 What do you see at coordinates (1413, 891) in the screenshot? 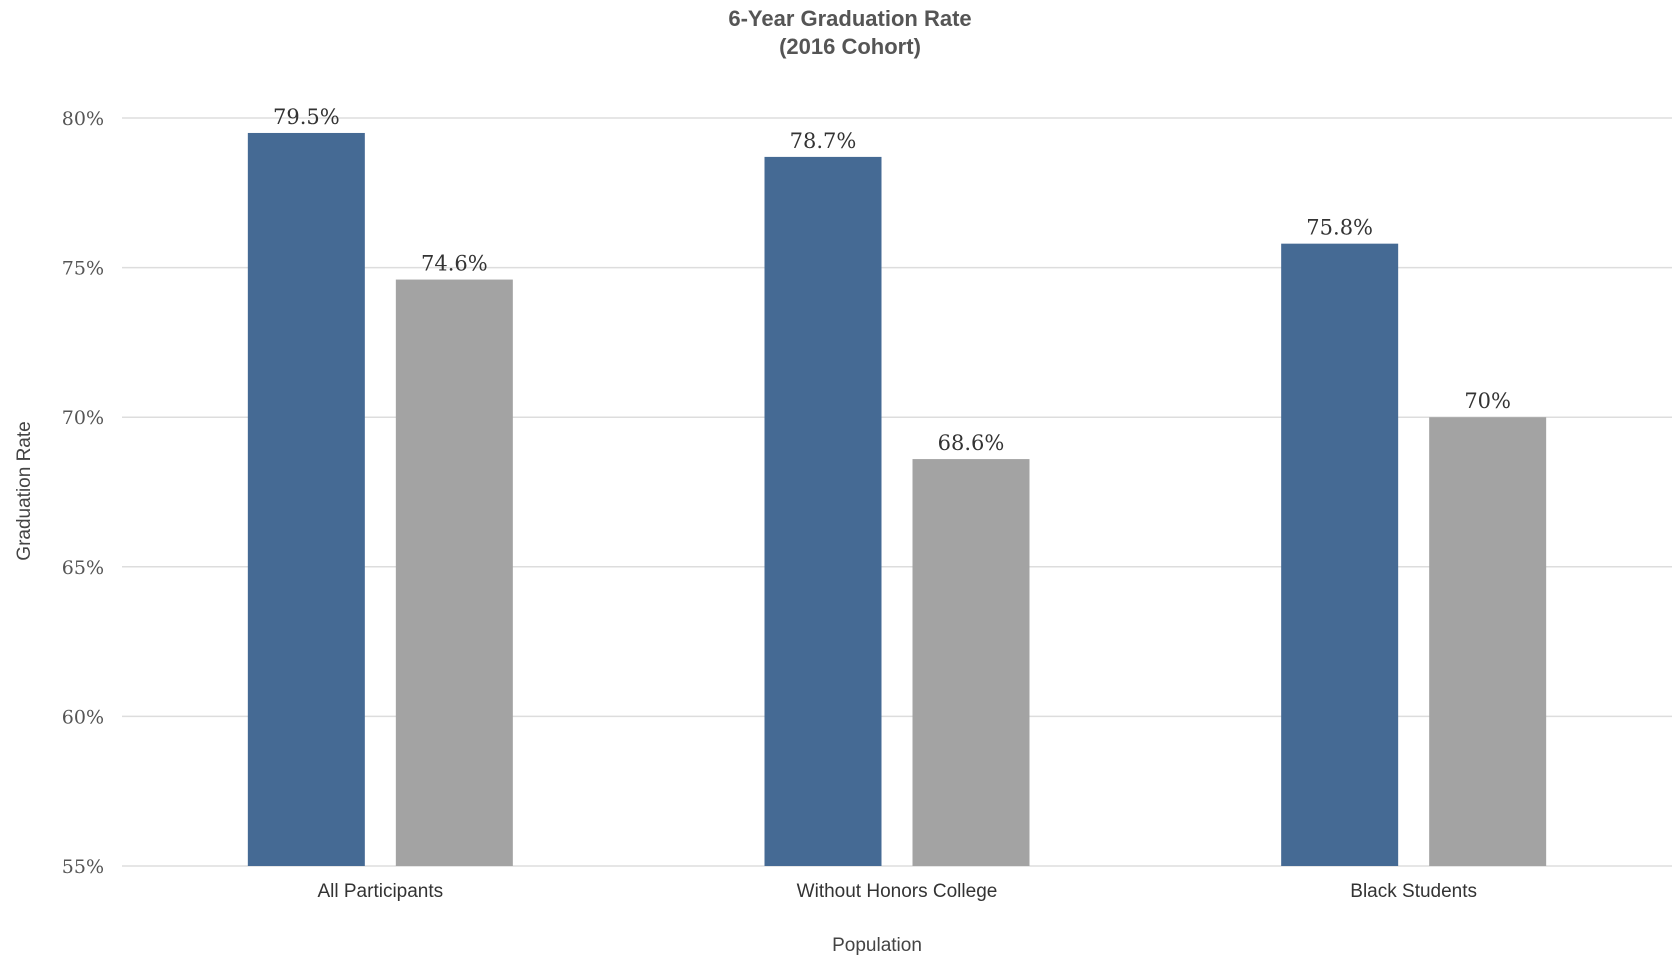
I see `x-tick-label: Black Students` at bounding box center [1413, 891].